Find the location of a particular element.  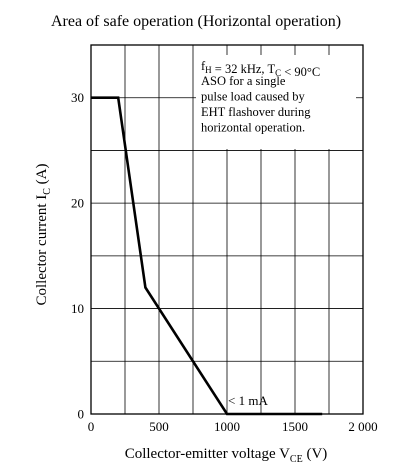

condition-fragment: < 90°C is located at coordinates (300, 72).